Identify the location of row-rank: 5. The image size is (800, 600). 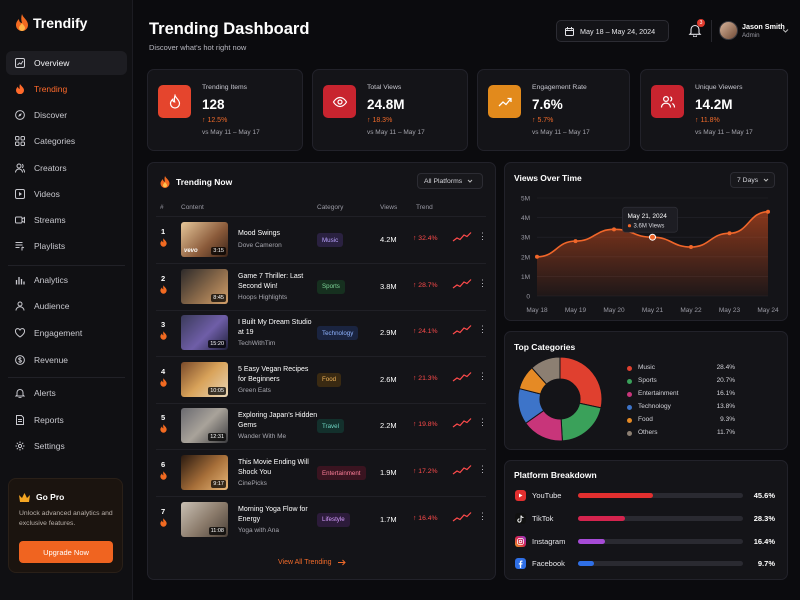
(163, 418).